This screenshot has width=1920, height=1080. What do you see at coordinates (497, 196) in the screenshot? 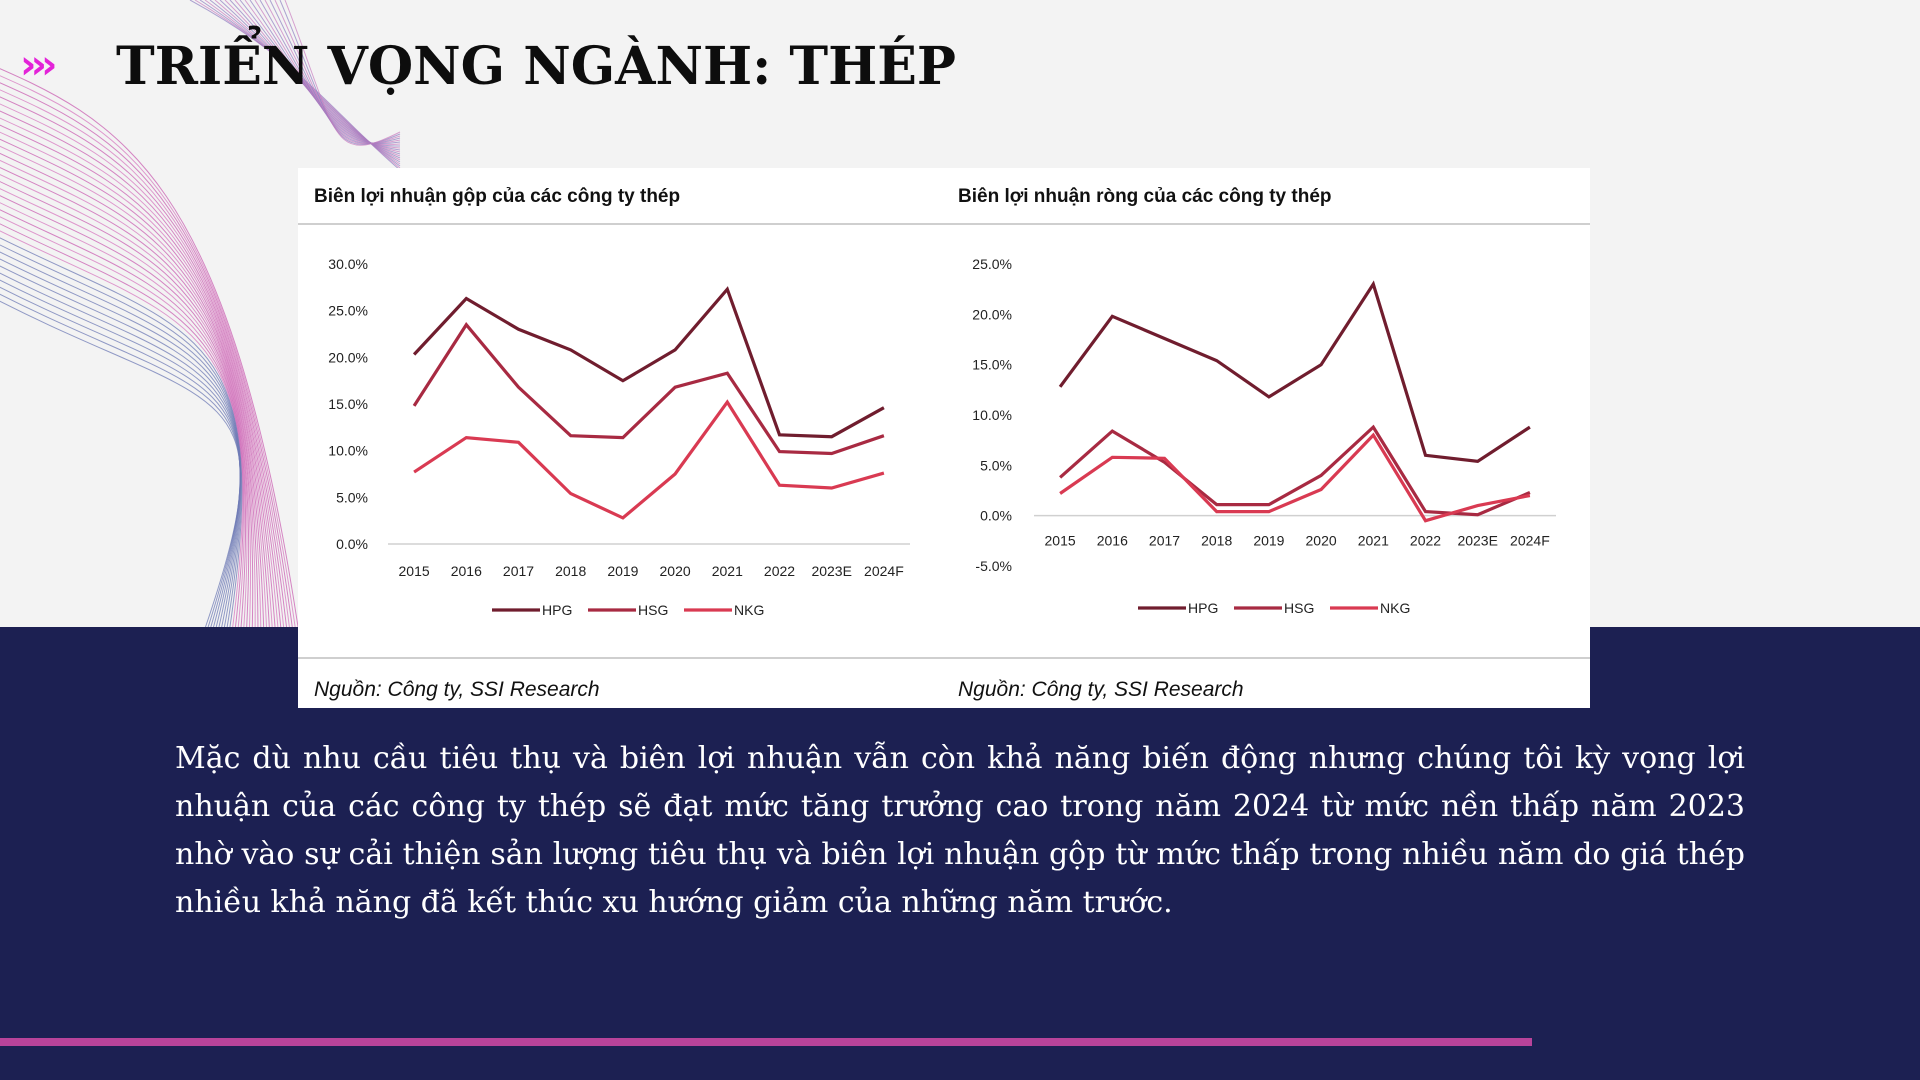
I see `chart-title: Biên lợi nhuận gộp của các công ty thép` at bounding box center [497, 196].